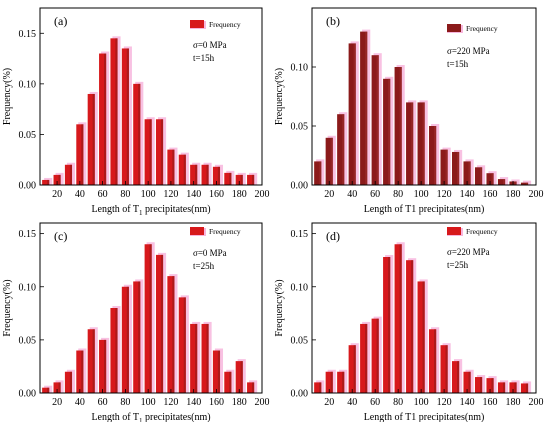 The image size is (550, 422). What do you see at coordinates (454, 28) in the screenshot?
I see `legend-swatch` at bounding box center [454, 28].